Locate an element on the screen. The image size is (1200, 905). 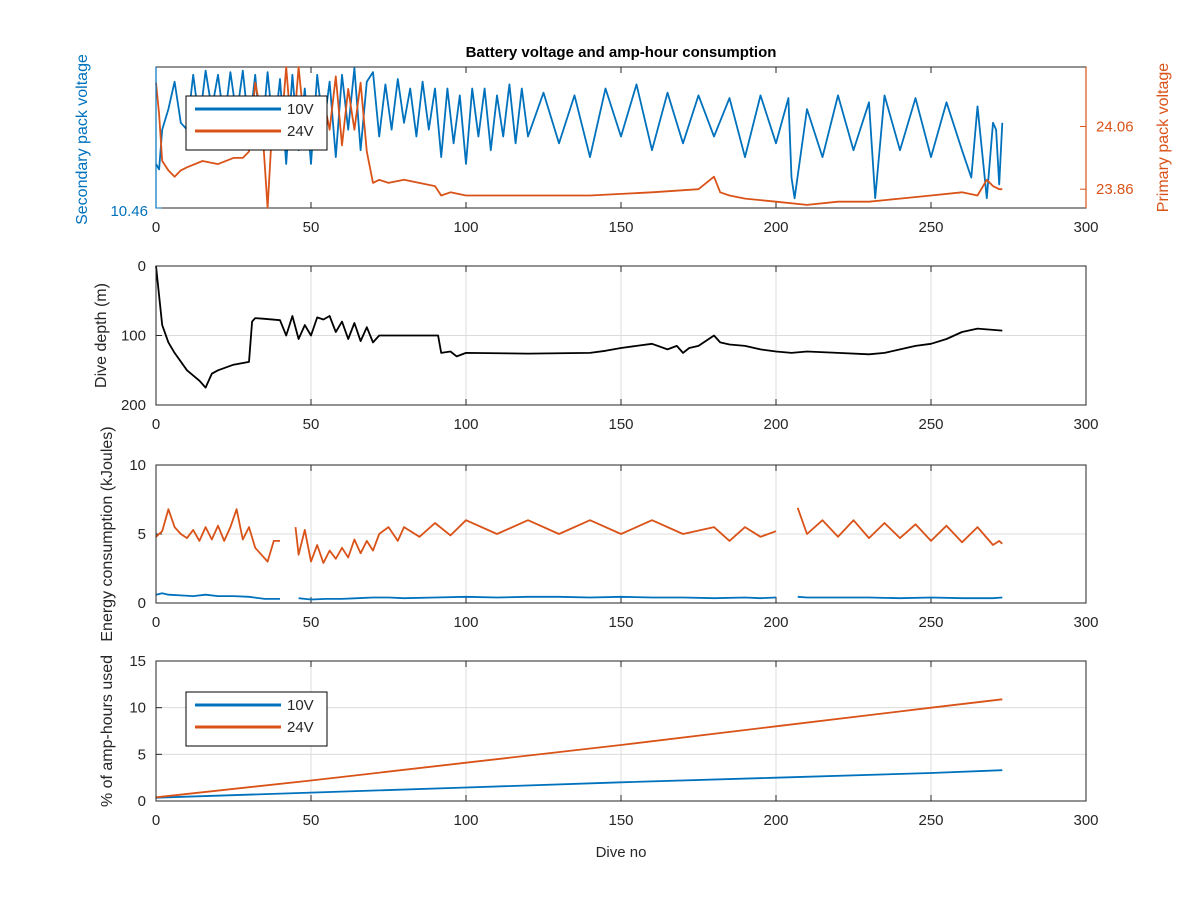
y-axis-label-primary: Primary pack voltage is located at coordinates (1163, 137).